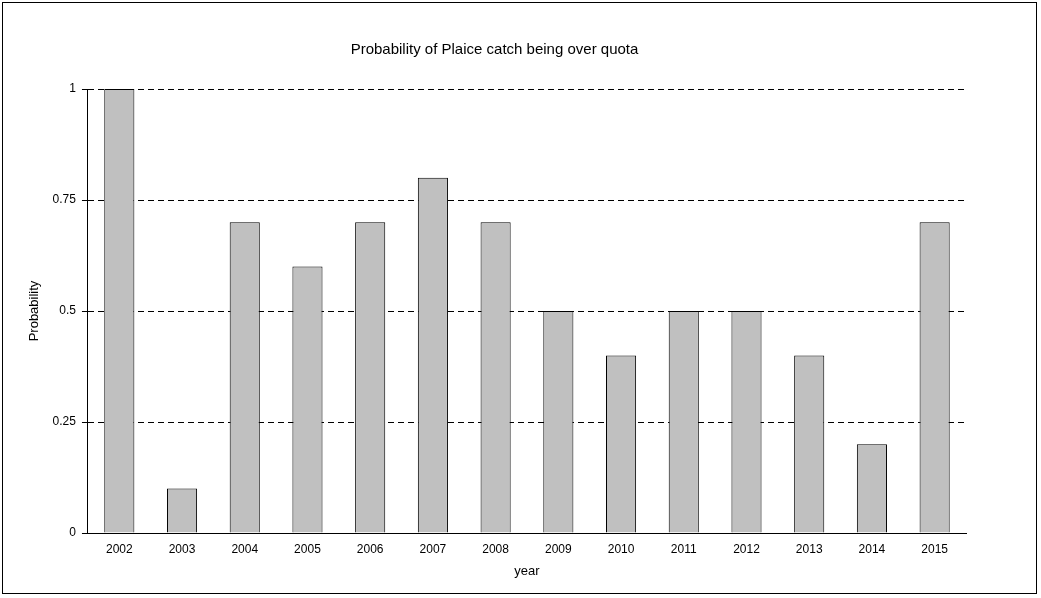 This screenshot has width=1041, height=598. What do you see at coordinates (527, 570) in the screenshot?
I see `x-axis-title: year` at bounding box center [527, 570].